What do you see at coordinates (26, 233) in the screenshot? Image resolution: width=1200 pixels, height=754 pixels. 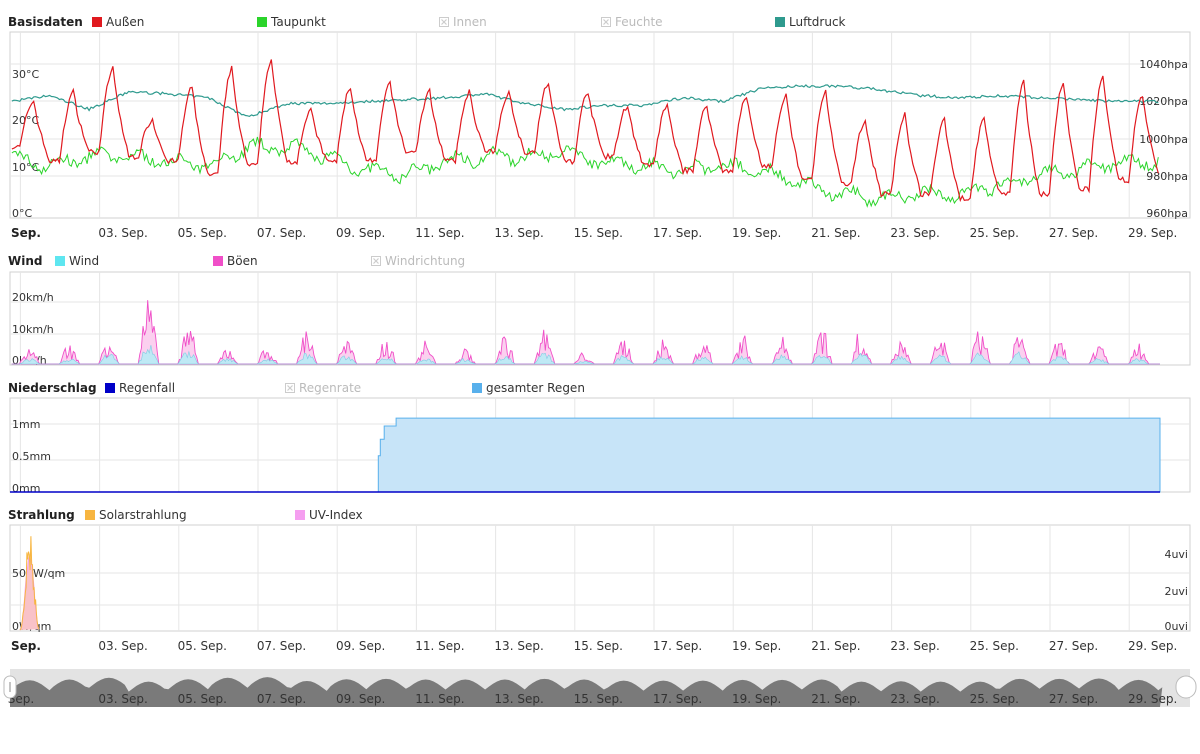 I see `x-axis-top-start-label: Sep.` at bounding box center [26, 233].